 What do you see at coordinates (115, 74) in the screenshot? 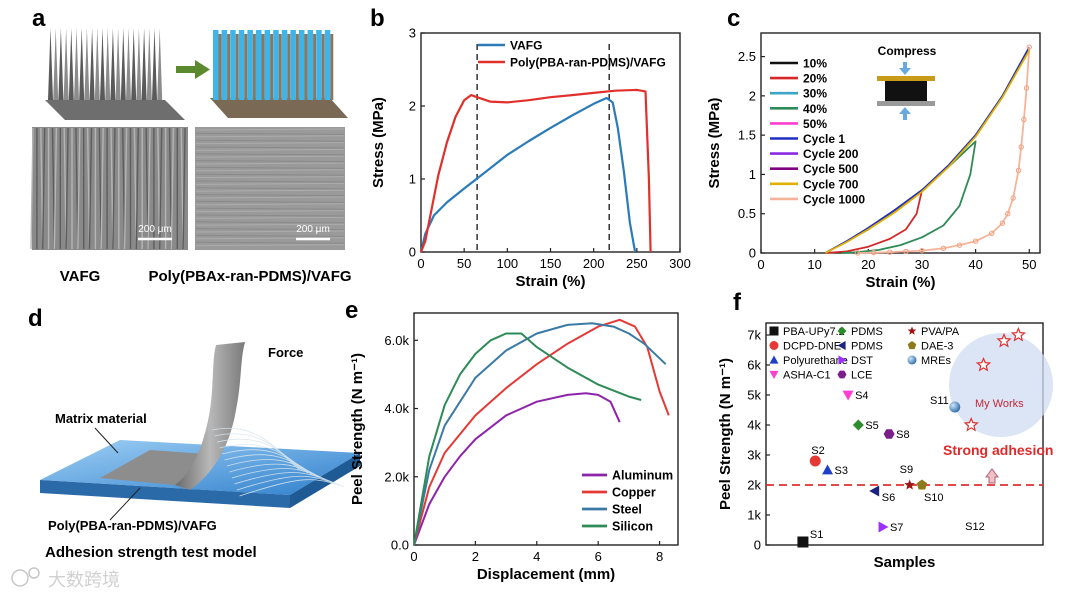
I see `vafg-3d-model` at bounding box center [115, 74].